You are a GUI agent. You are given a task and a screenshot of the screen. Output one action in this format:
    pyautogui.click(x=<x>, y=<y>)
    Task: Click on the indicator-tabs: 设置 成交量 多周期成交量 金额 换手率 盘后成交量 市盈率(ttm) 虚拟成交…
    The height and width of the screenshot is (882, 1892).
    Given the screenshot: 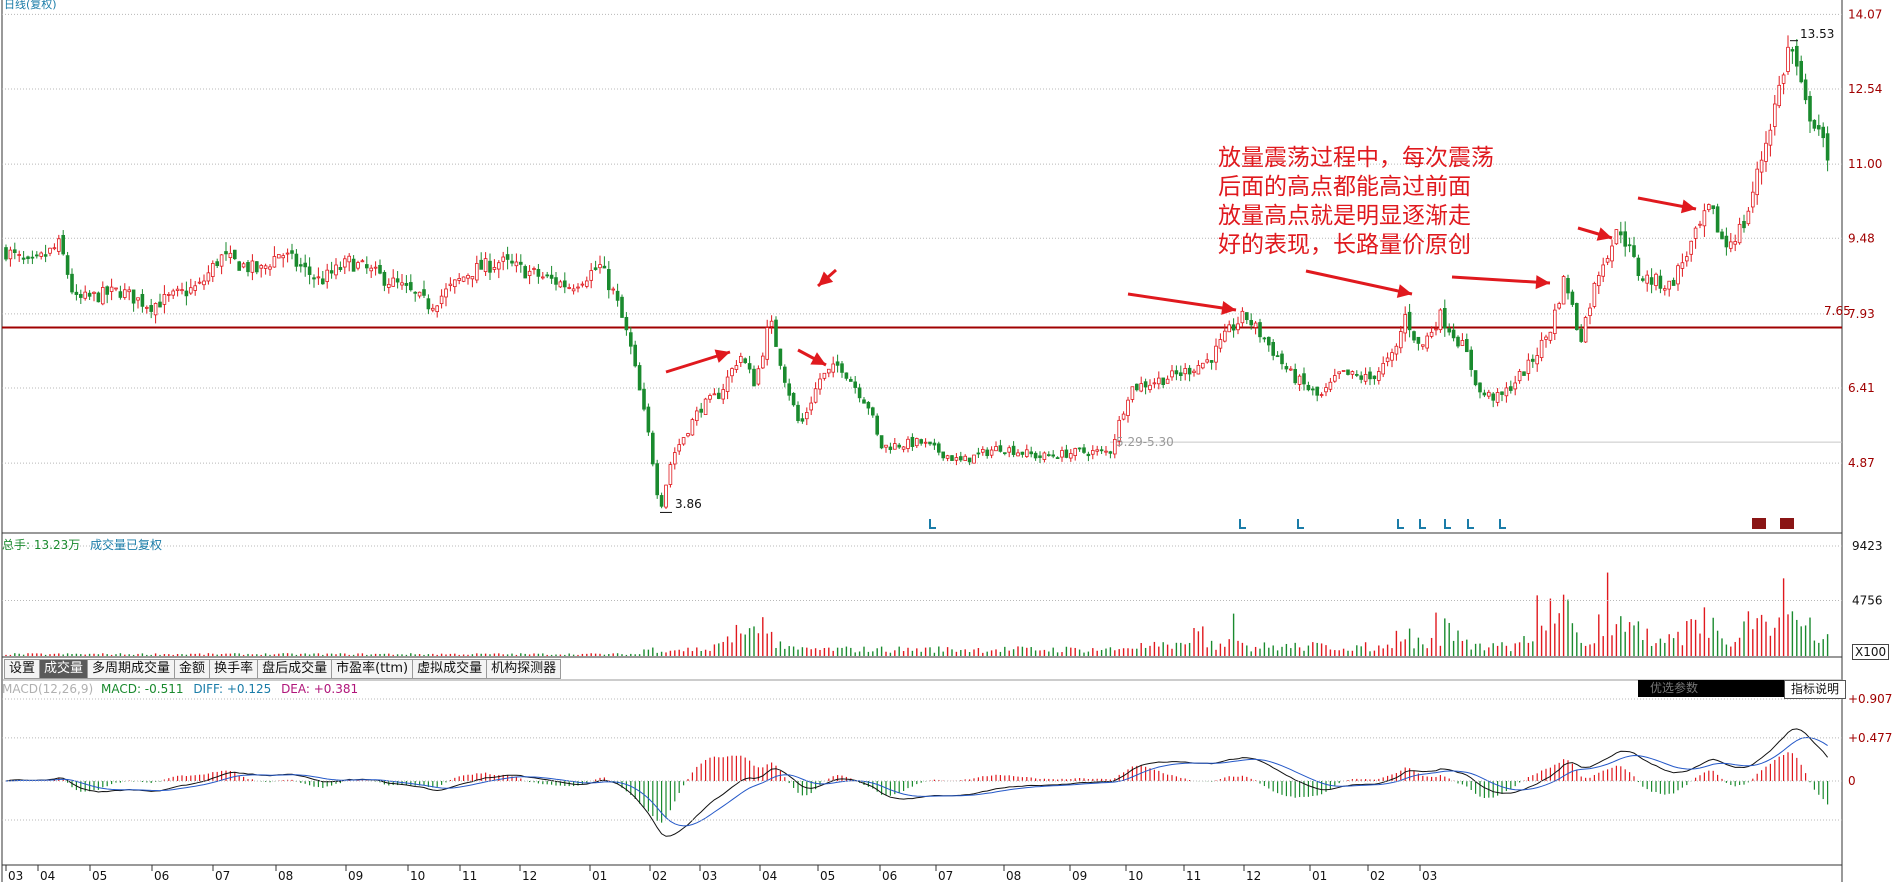 What is the action you would take?
    pyautogui.click(x=283, y=669)
    